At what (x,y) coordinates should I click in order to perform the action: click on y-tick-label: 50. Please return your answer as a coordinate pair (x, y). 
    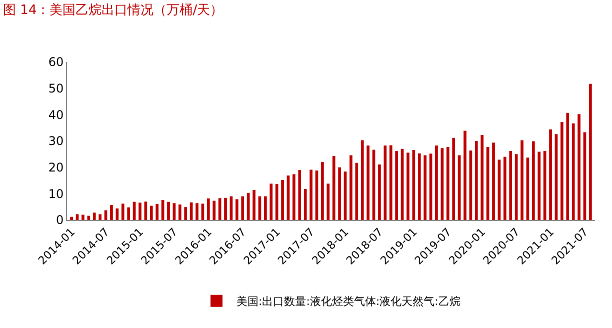
    Looking at the image, I should click on (56, 89).